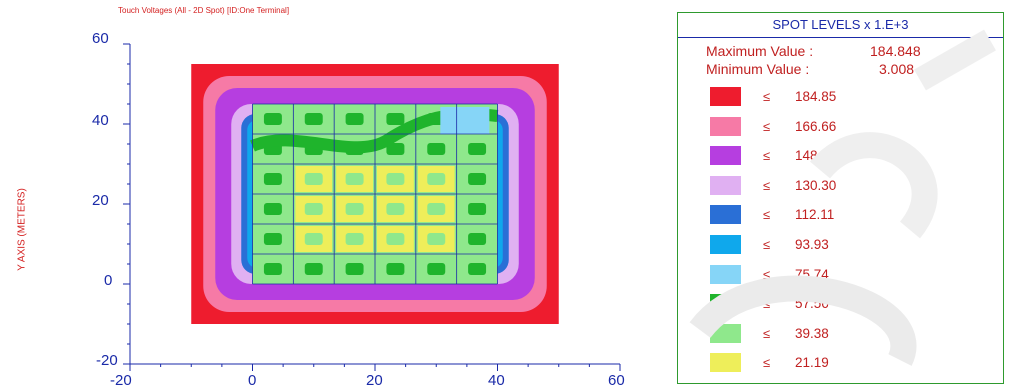 The height and width of the screenshot is (391, 1011). What do you see at coordinates (840, 24) in the screenshot?
I see `legend-title: SPOT LEVELS x 1.E+3` at bounding box center [840, 24].